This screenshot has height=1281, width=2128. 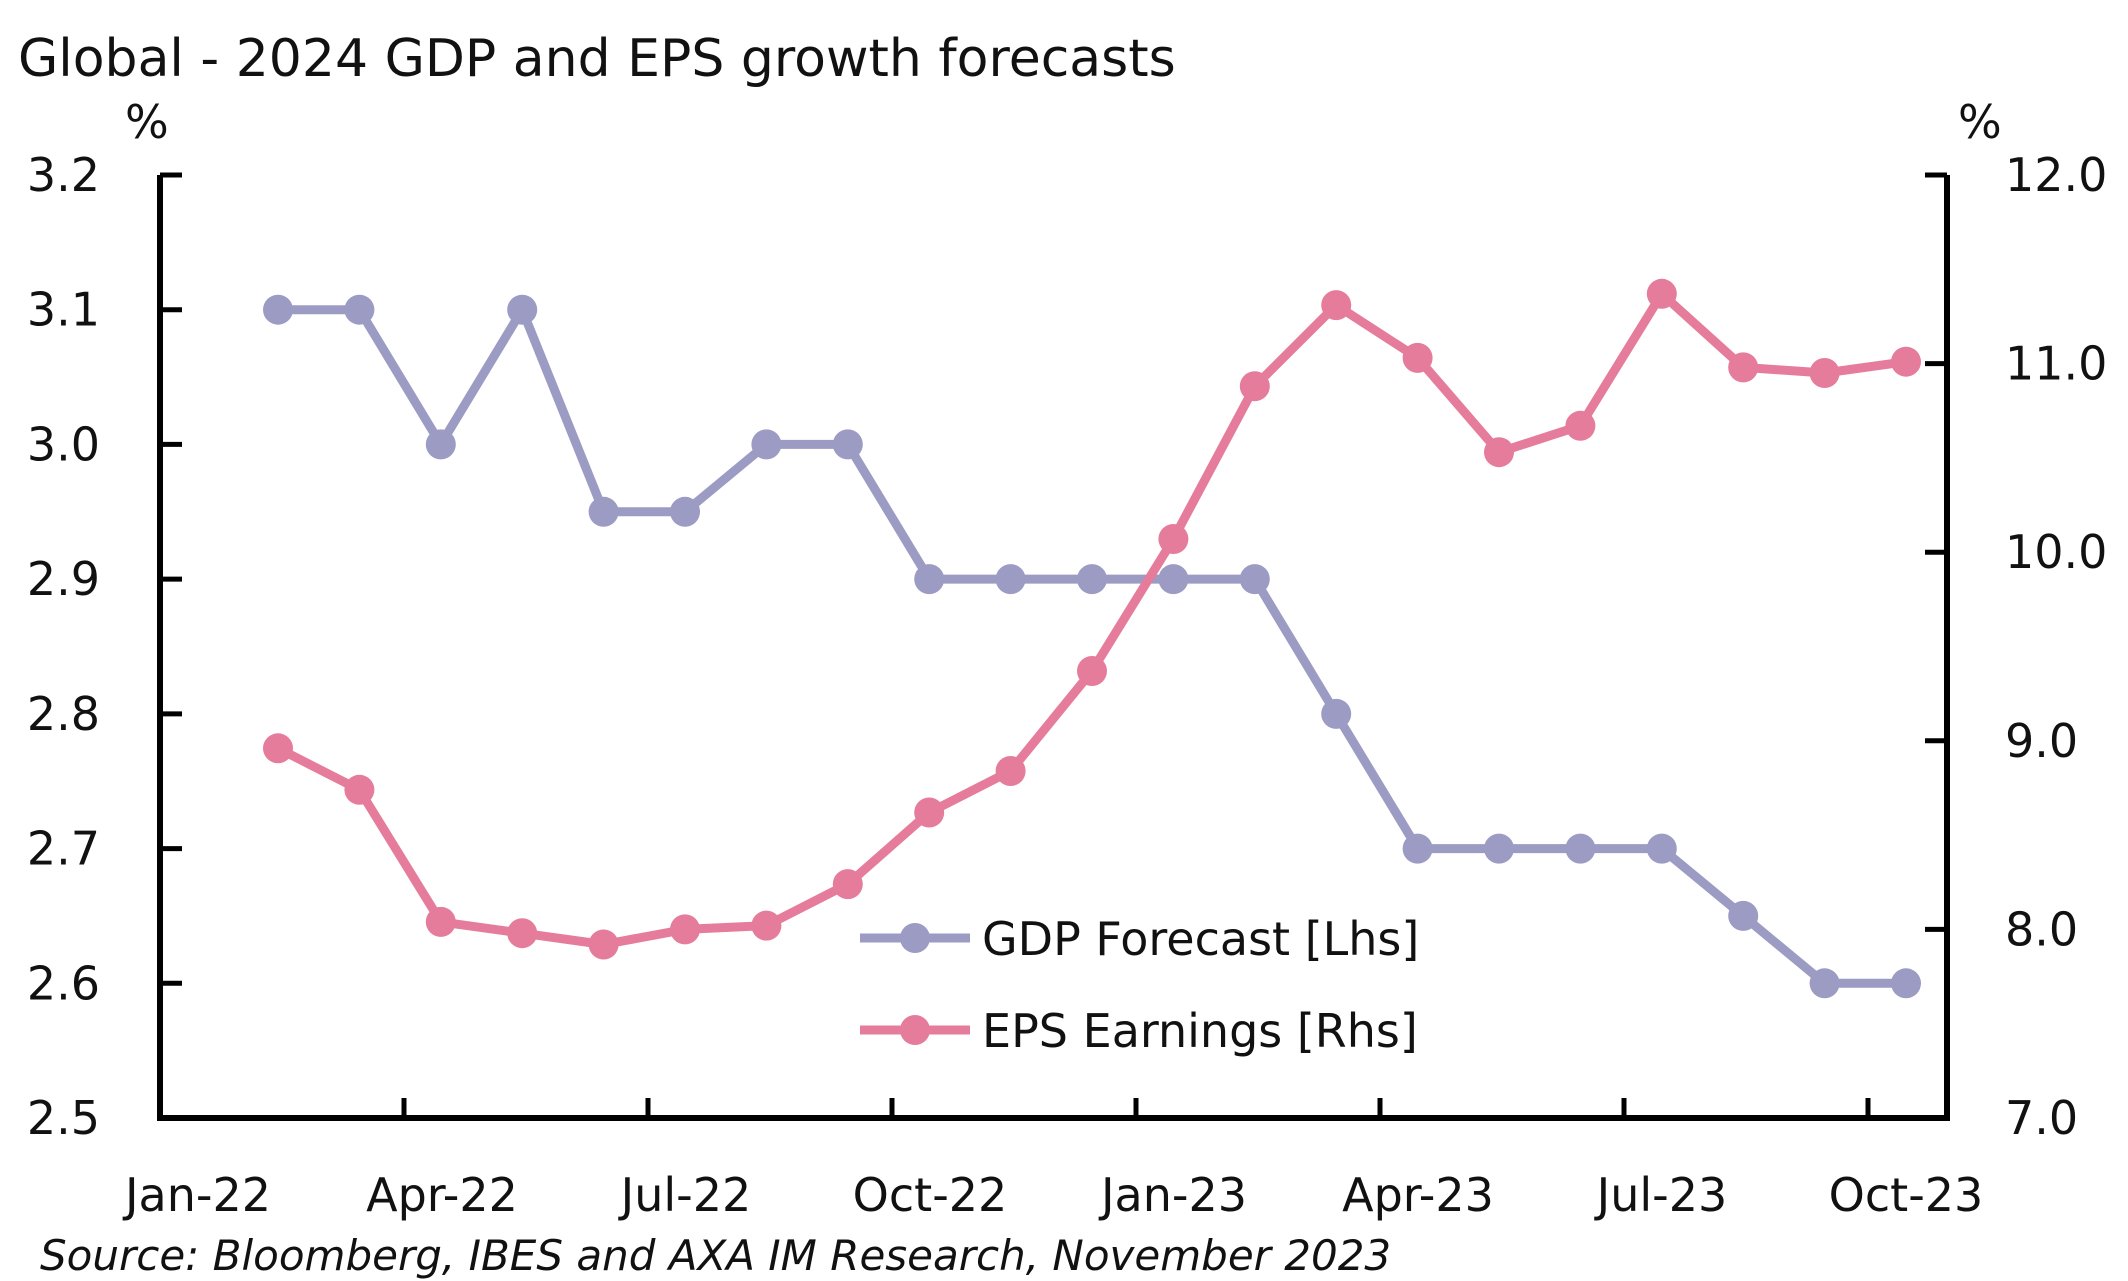 What do you see at coordinates (1200, 1031) in the screenshot?
I see `legend-eps-label: EPS Earnings [Rhs]` at bounding box center [1200, 1031].